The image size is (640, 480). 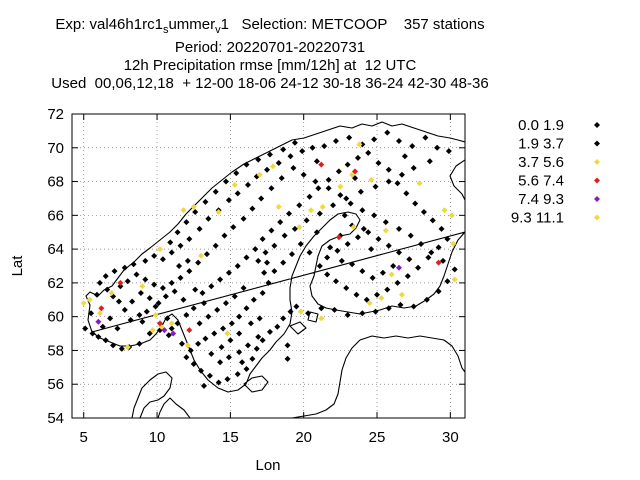 What do you see at coordinates (55, 418) in the screenshot?
I see `y-tick-label-0: 54` at bounding box center [55, 418].